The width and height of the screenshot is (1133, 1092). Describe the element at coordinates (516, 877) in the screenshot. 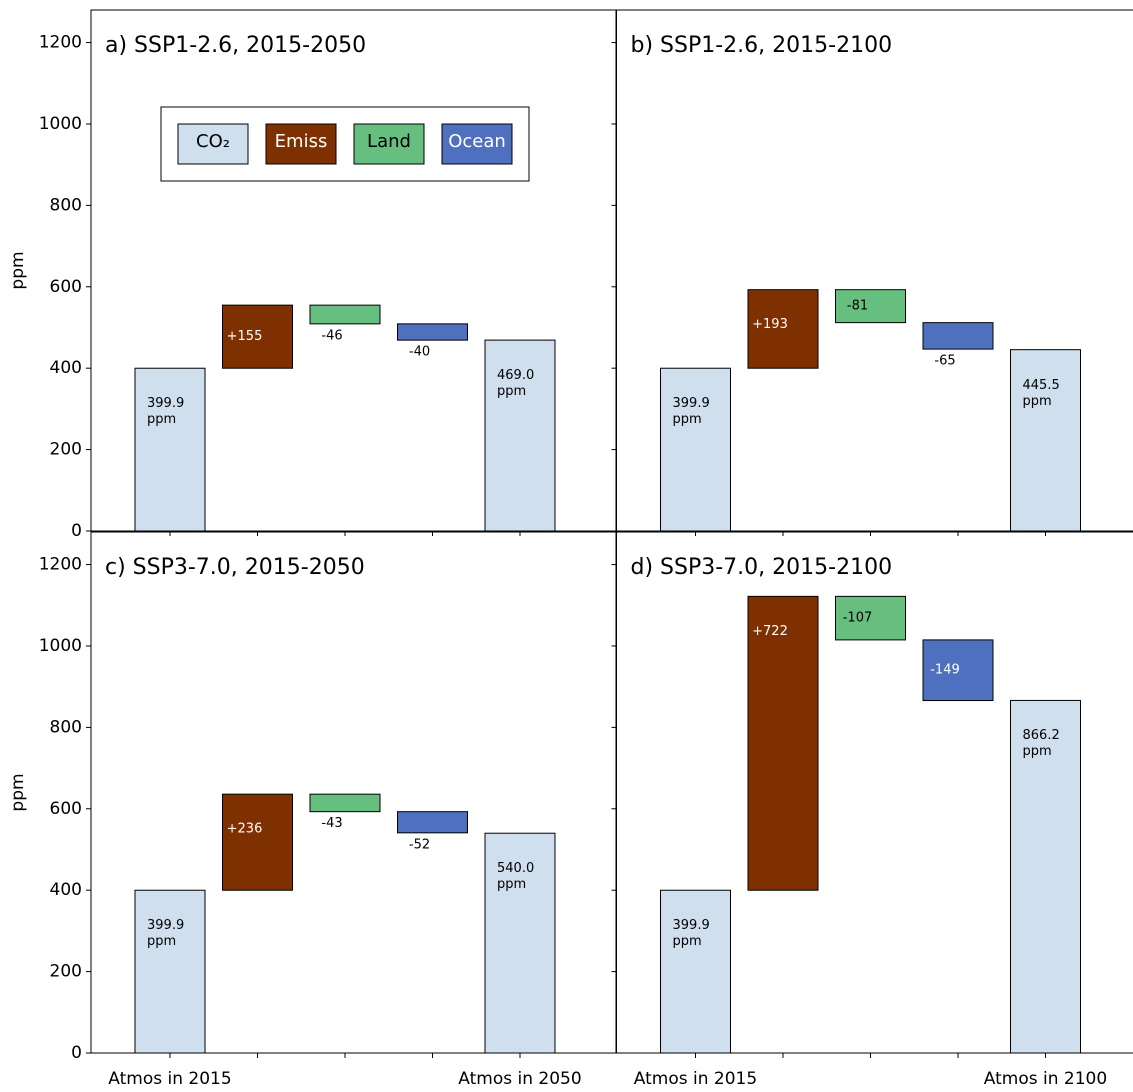

I see `bar-label: 540.0 ppm` at that location.